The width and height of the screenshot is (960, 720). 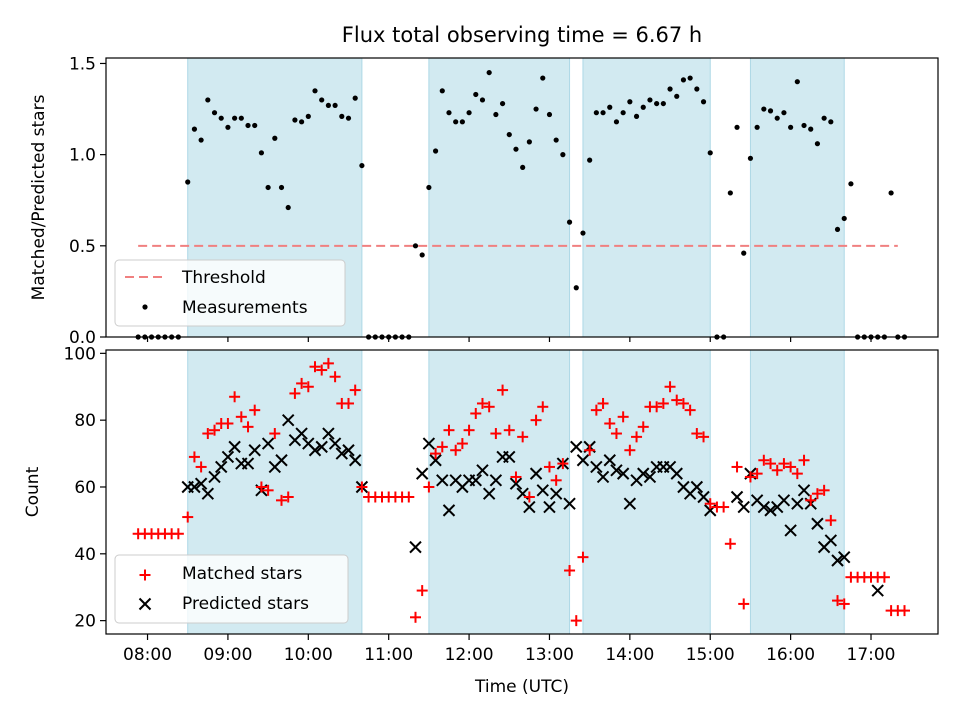 What do you see at coordinates (871, 655) in the screenshot?
I see `xtick-label-9: 17:00` at bounding box center [871, 655].